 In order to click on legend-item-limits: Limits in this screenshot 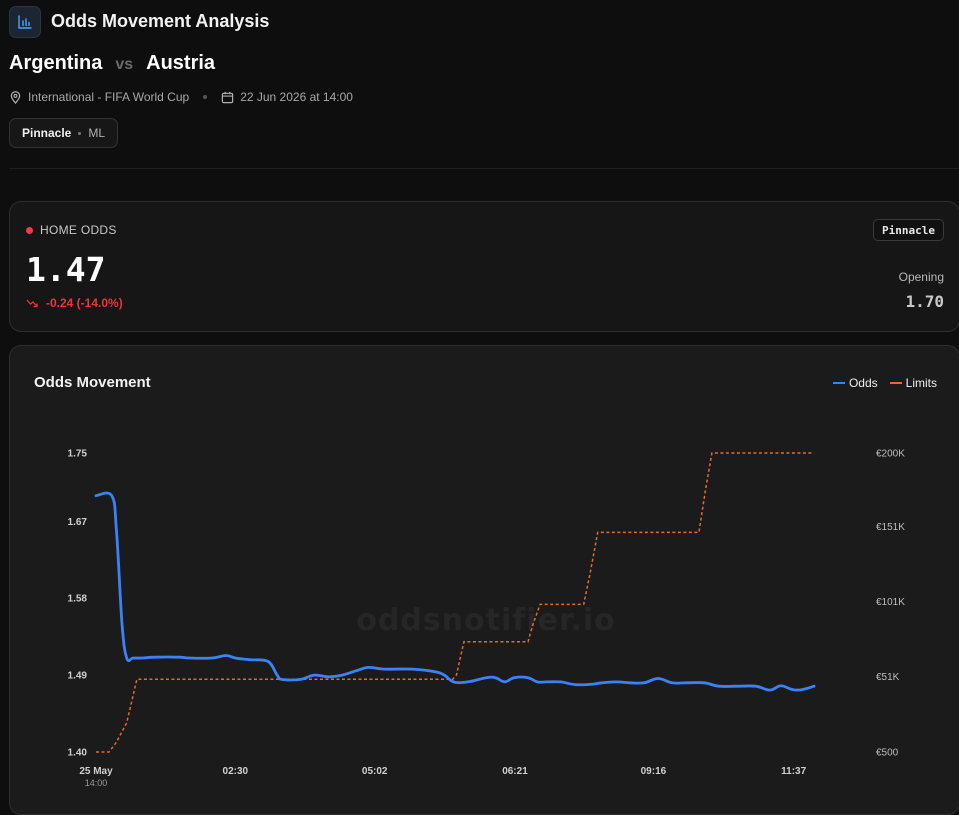, I will do `click(913, 383)`.